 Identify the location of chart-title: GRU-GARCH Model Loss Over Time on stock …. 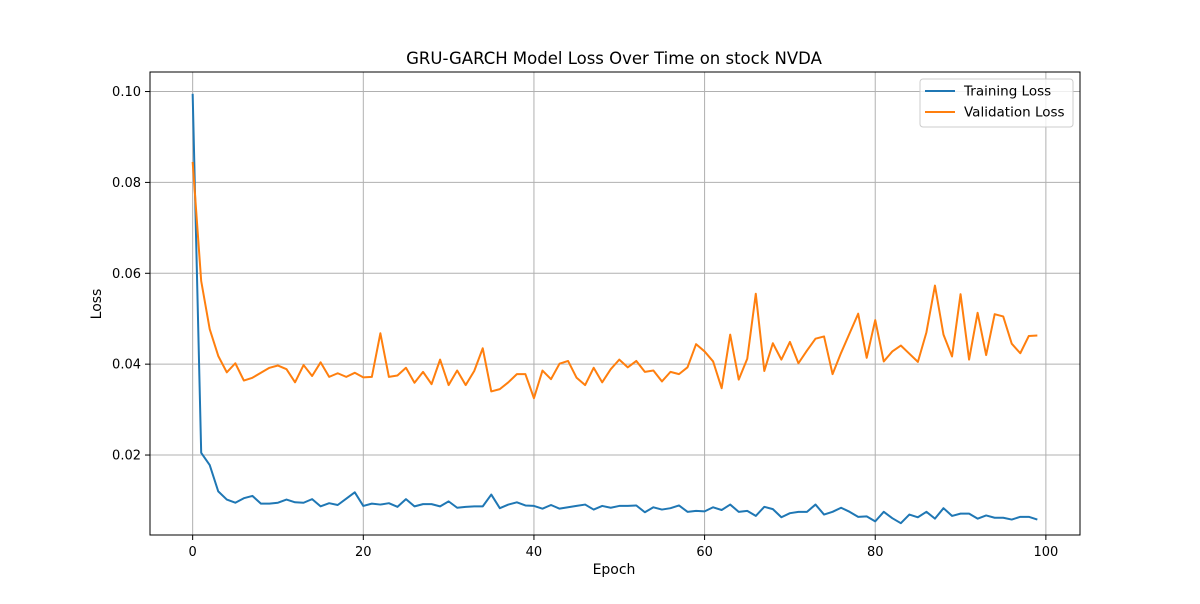
(614, 58).